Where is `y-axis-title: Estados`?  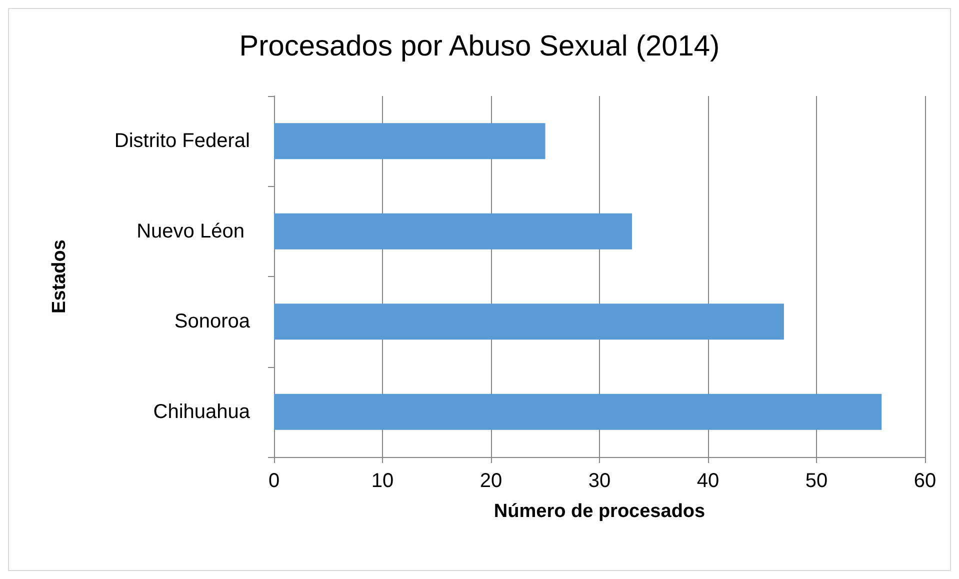
y-axis-title: Estados is located at coordinates (59, 277).